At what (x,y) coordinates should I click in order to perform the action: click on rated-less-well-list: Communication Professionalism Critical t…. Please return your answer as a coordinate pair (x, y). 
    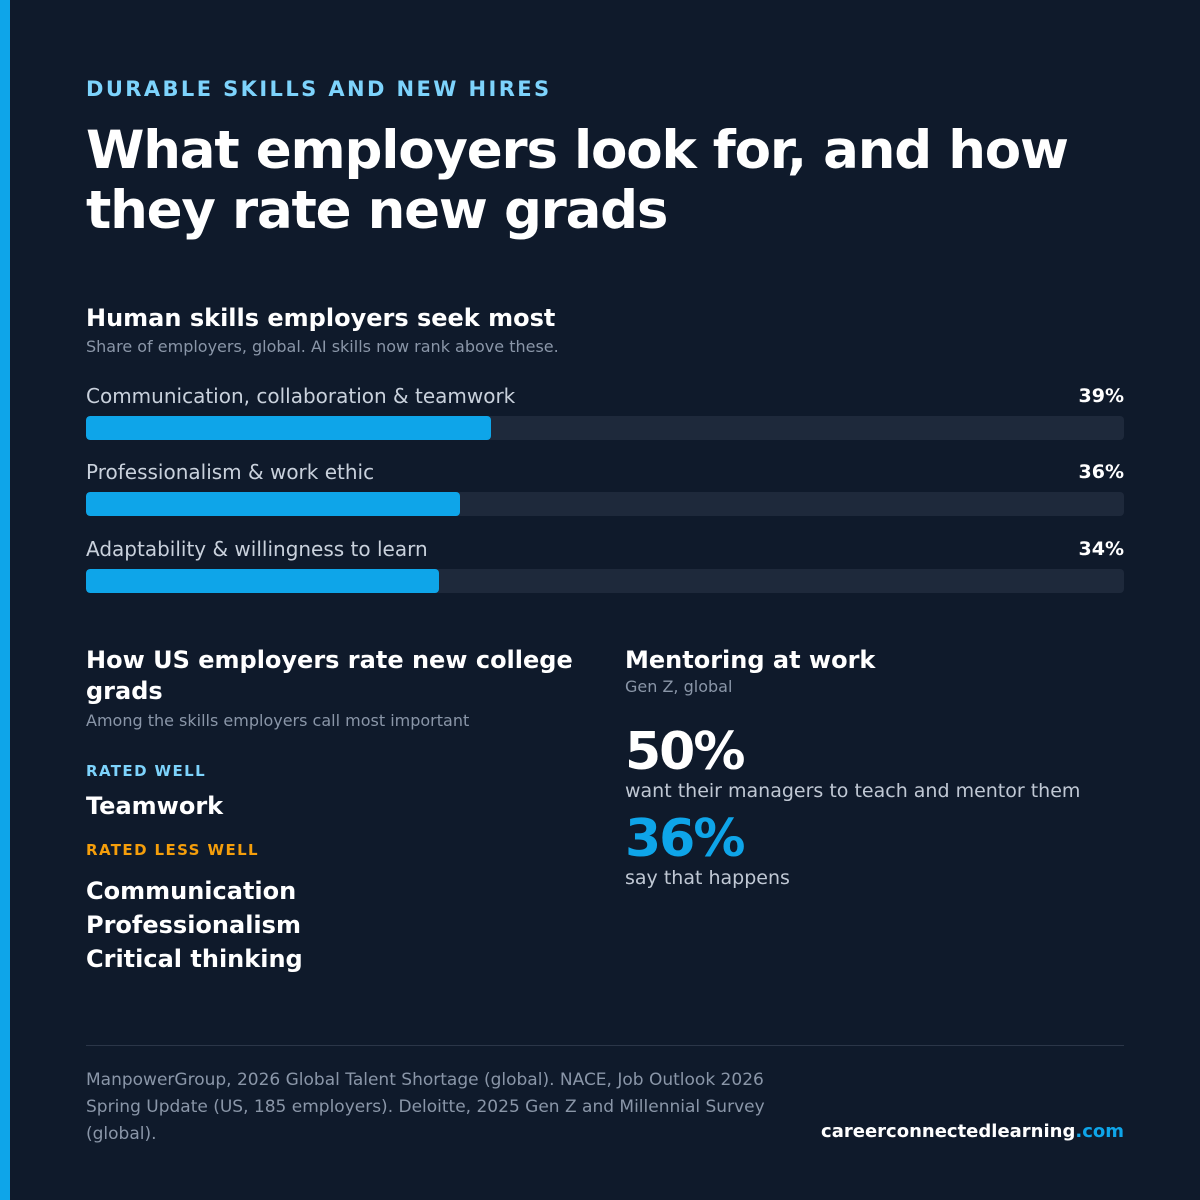
    Looking at the image, I should click on (336, 925).